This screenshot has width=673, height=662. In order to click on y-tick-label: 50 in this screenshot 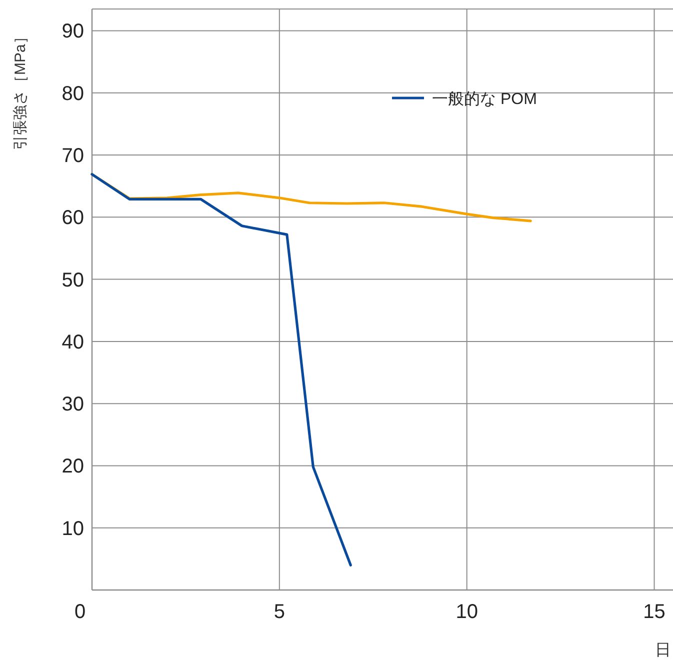, I will do `click(73, 280)`.